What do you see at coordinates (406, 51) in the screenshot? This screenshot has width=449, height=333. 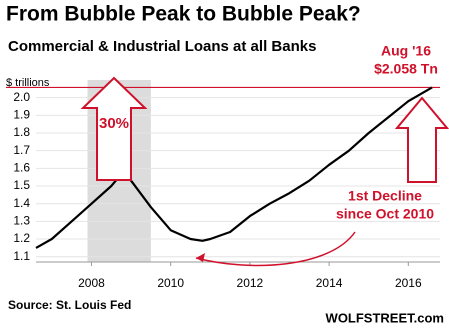 I see `peak-date: Aug '16` at bounding box center [406, 51].